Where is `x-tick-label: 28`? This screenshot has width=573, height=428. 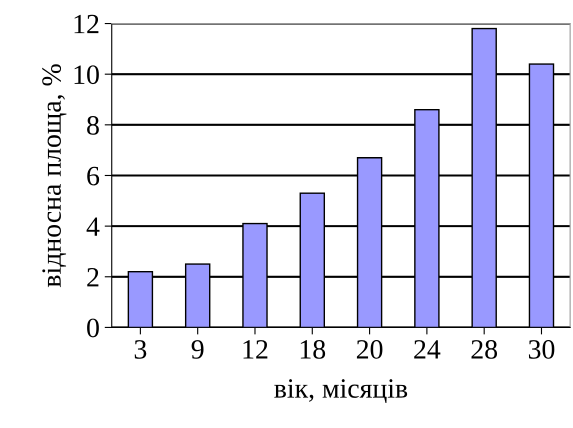 x-tick-label: 28 is located at coordinates (485, 349).